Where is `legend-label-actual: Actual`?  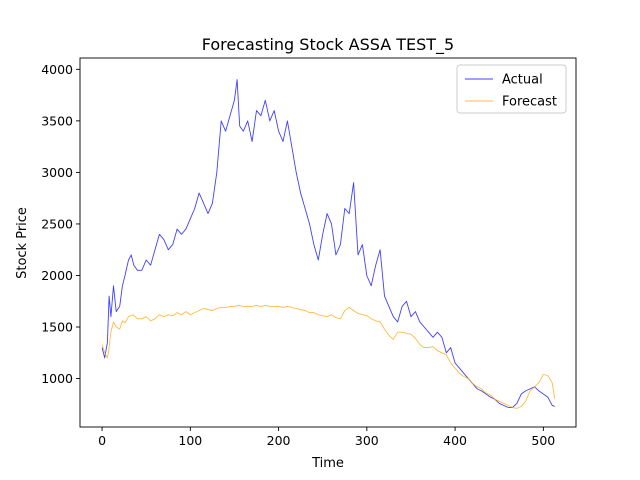 legend-label-actual: Actual is located at coordinates (522, 80).